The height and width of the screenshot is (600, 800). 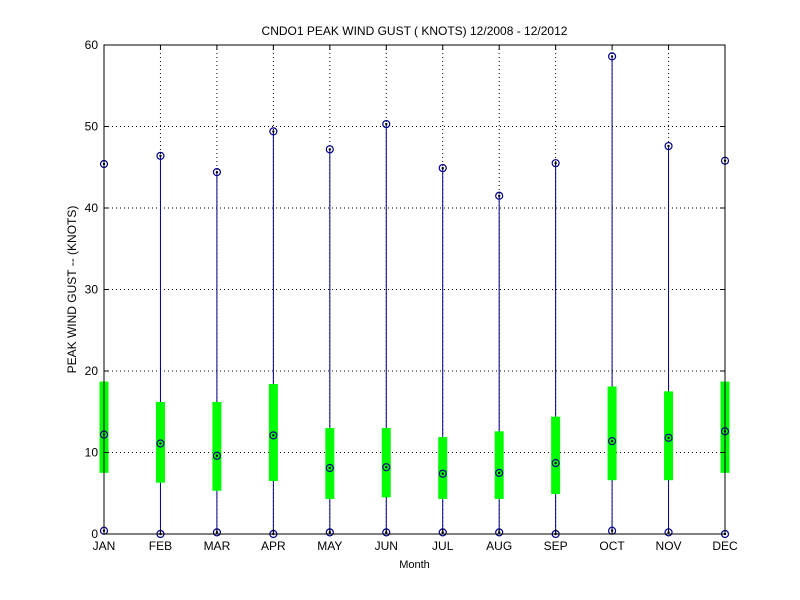 I want to click on max-marker-nov, so click(x=668, y=146).